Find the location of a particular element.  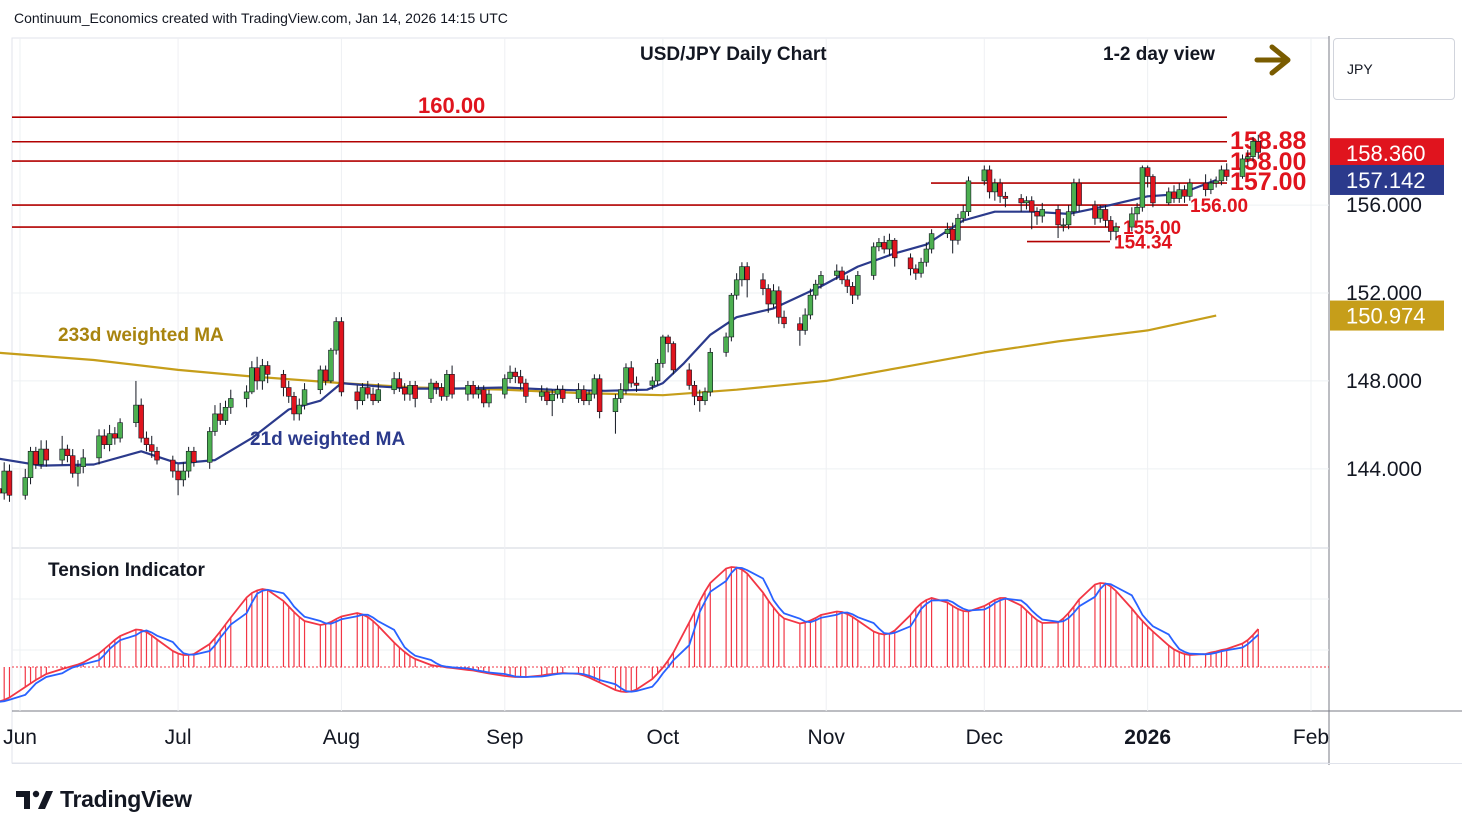

view-label: 1-2 day view is located at coordinates (1159, 54).